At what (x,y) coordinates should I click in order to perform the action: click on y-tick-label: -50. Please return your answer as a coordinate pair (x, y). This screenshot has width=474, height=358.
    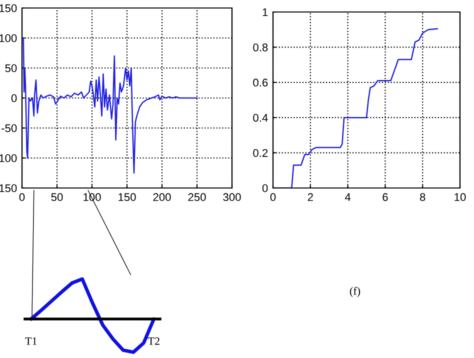
    Looking at the image, I should click on (9, 128).